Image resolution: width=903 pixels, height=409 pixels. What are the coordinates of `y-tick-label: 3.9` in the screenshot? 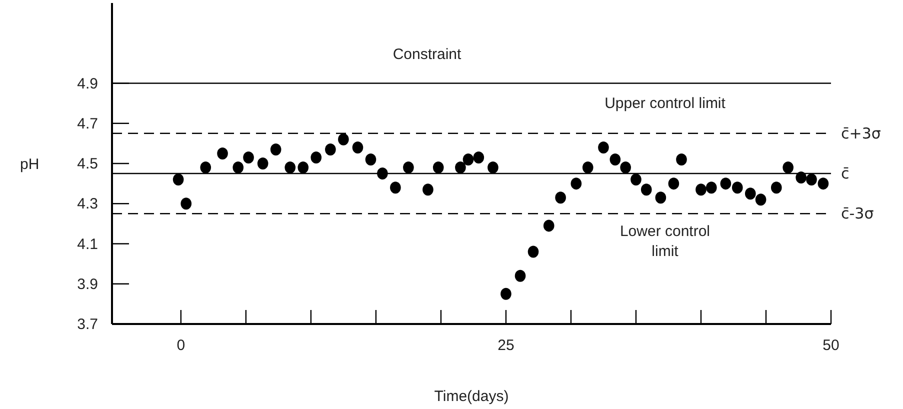 It's located at (87, 284).